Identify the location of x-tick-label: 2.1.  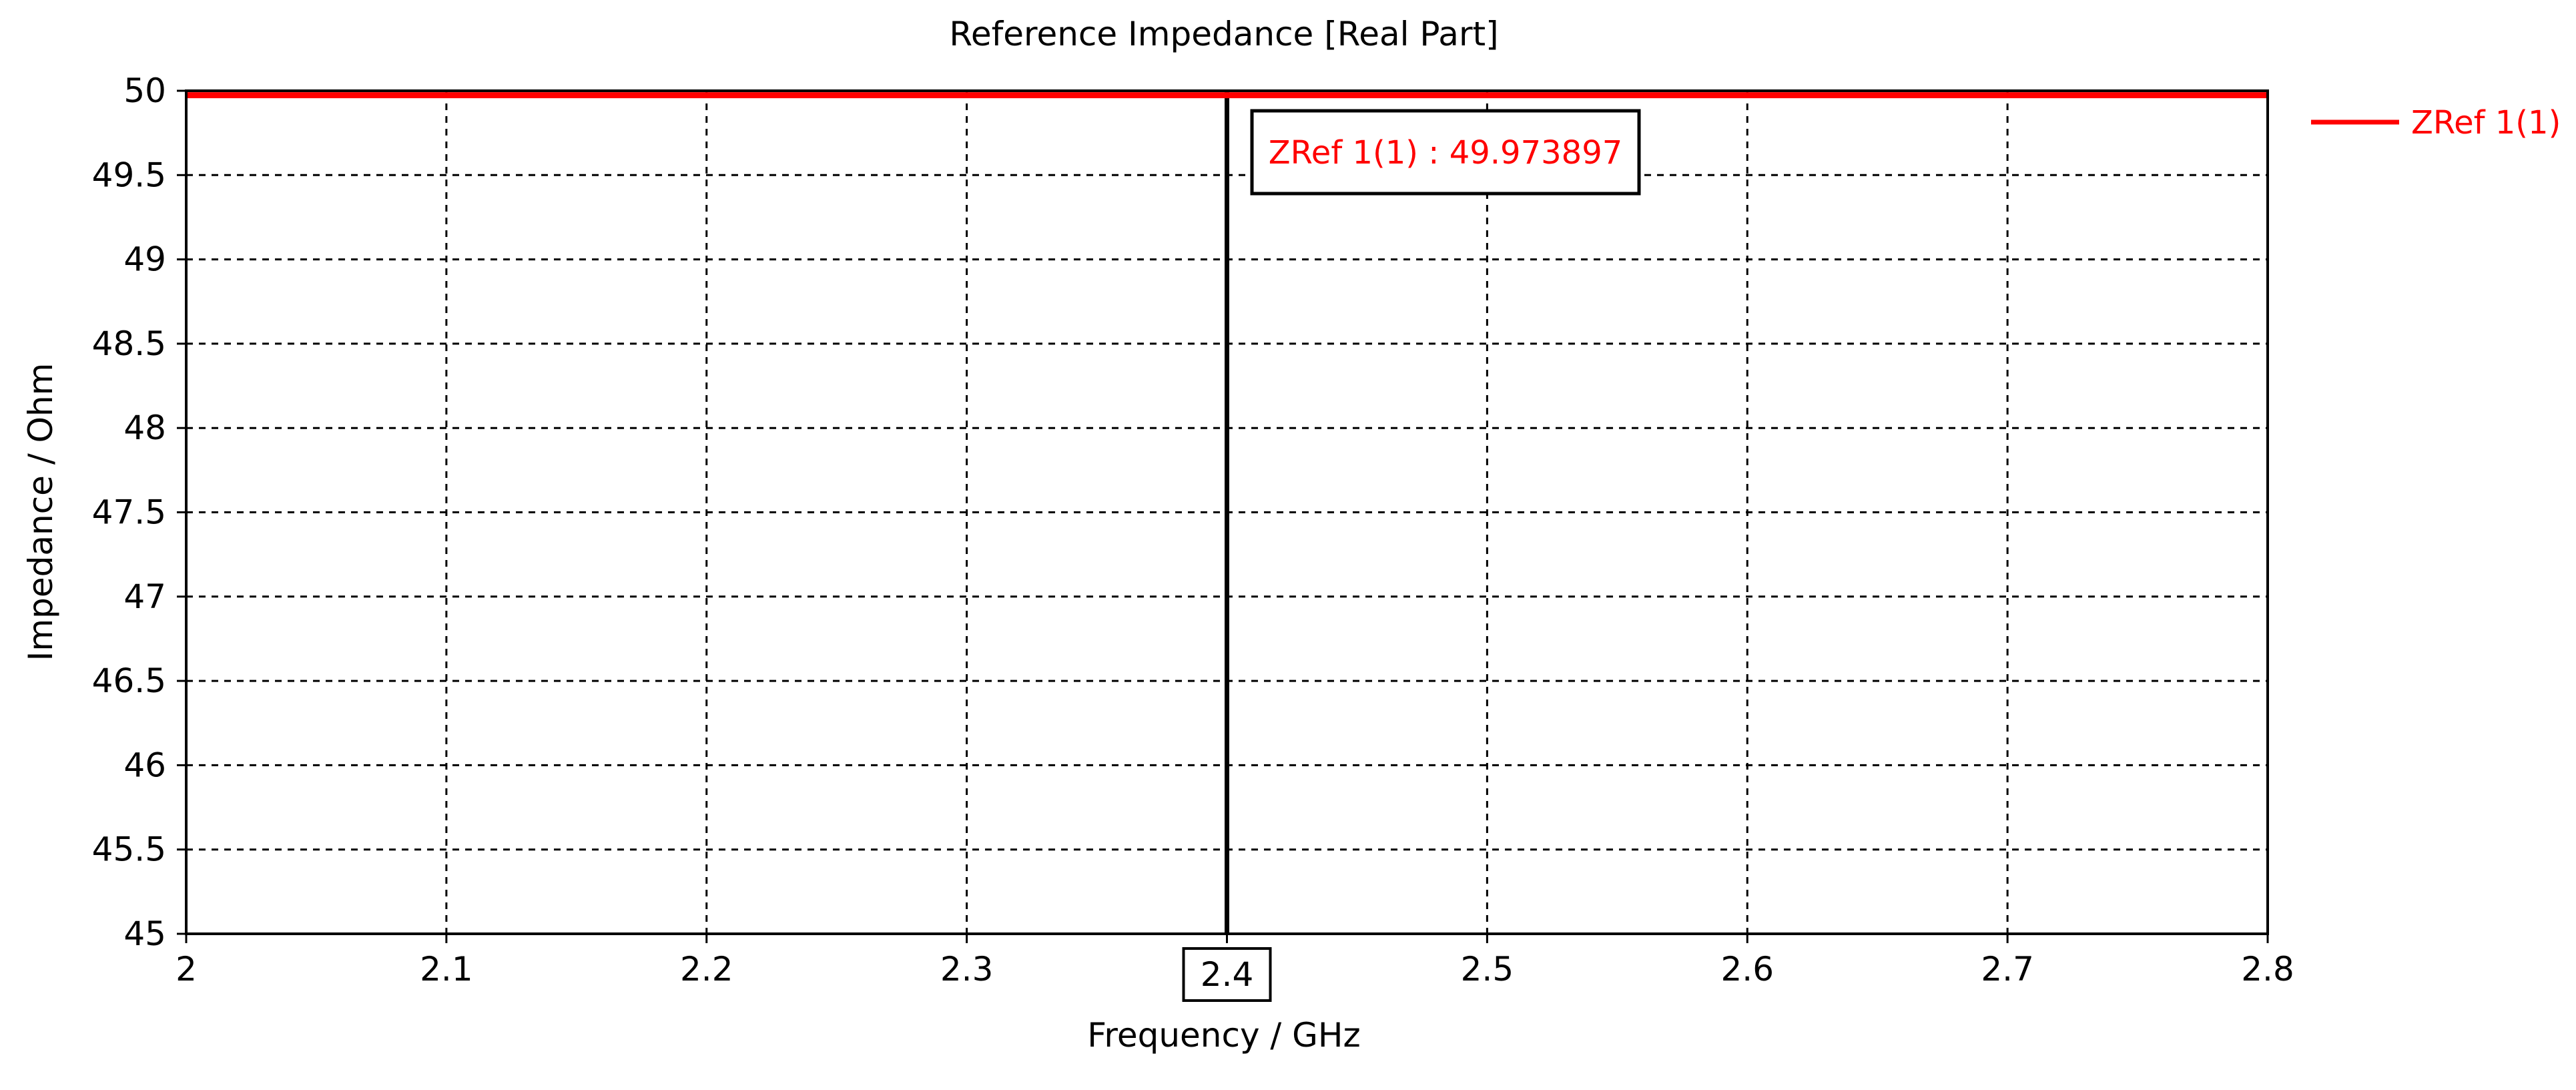
(446, 969).